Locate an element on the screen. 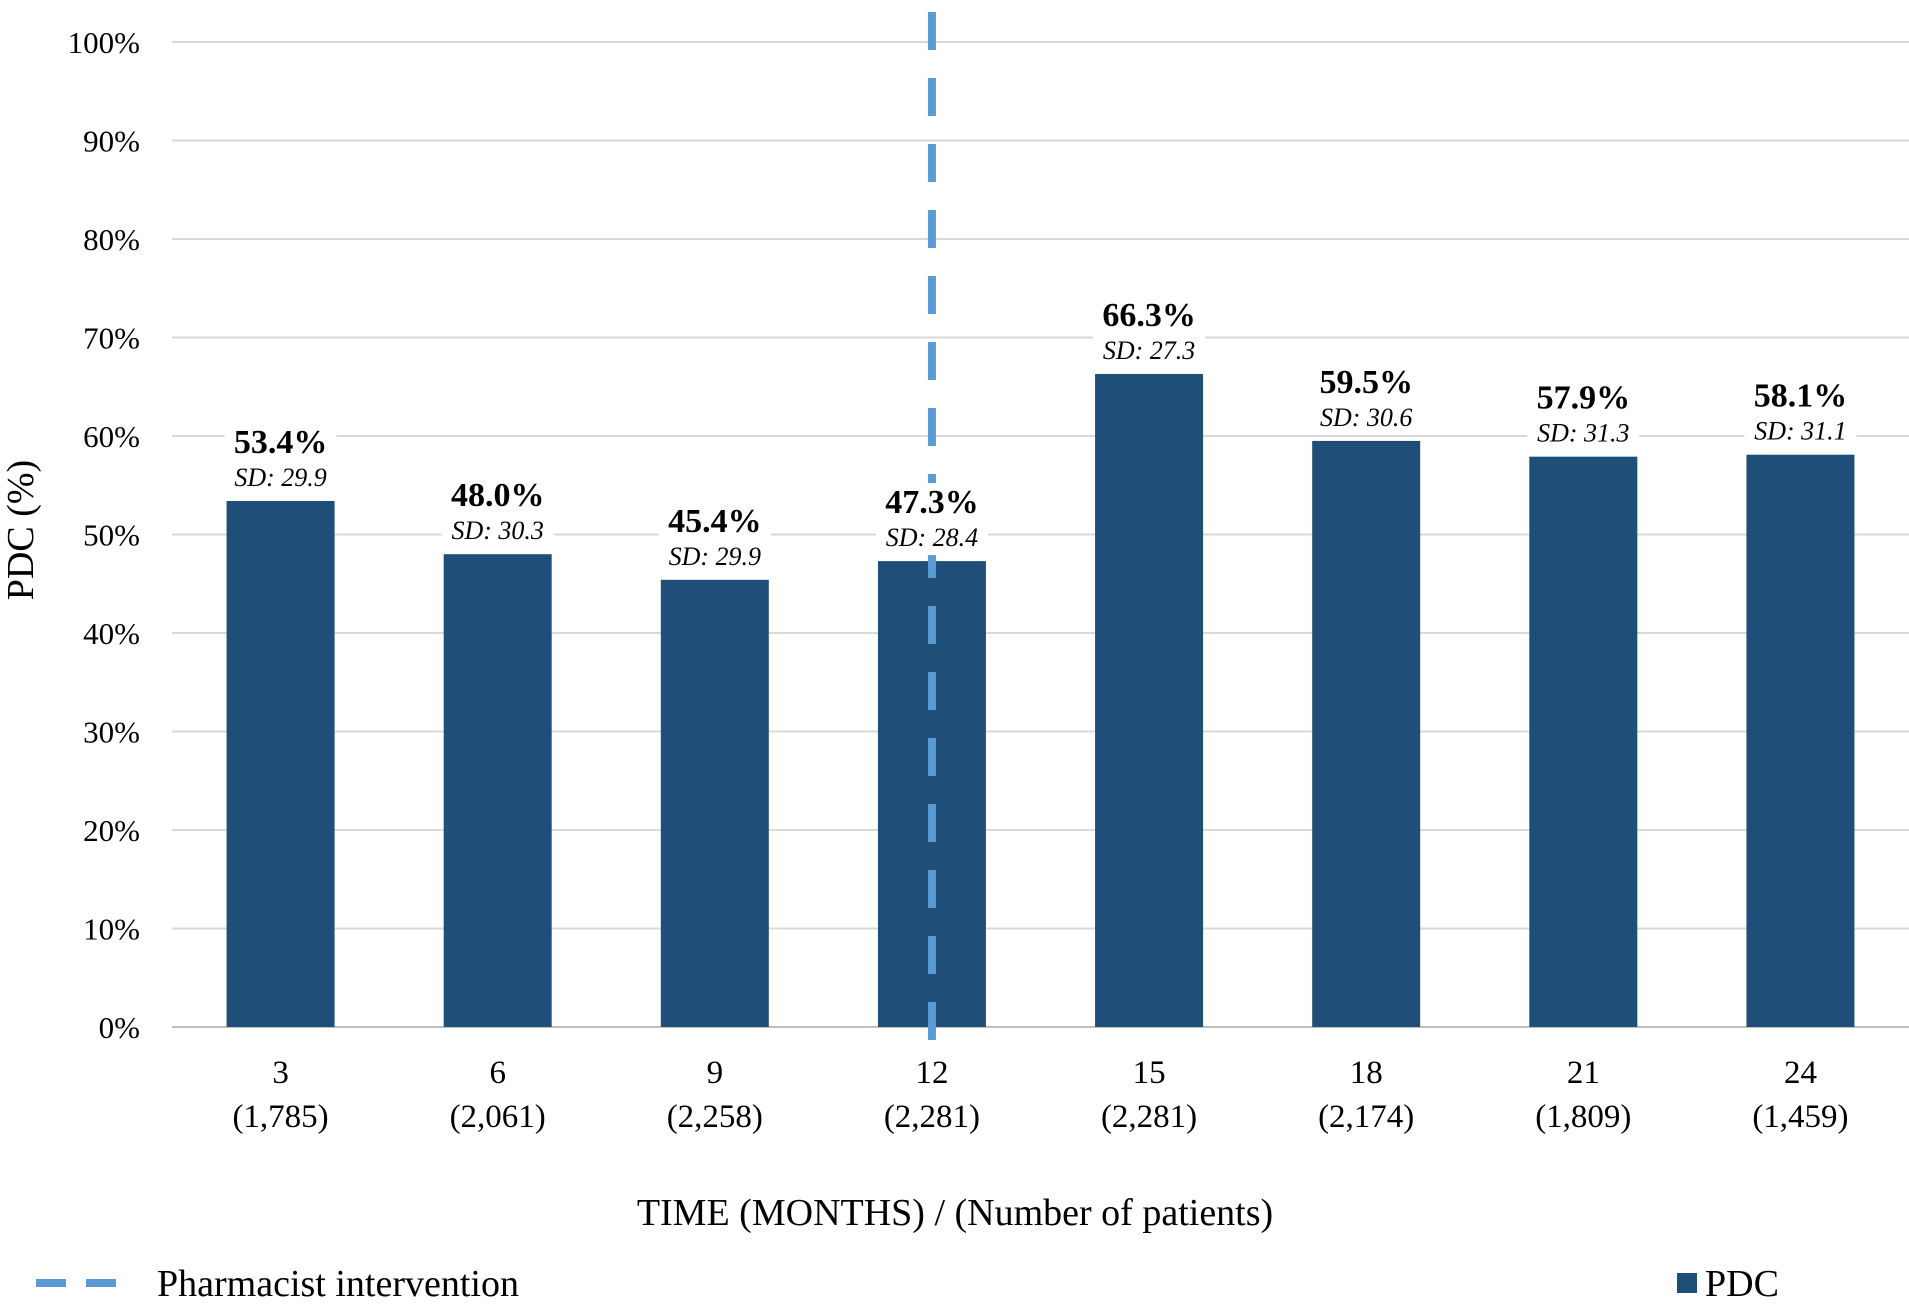 The width and height of the screenshot is (1909, 1309). value-label: 53.4% is located at coordinates (281, 442).